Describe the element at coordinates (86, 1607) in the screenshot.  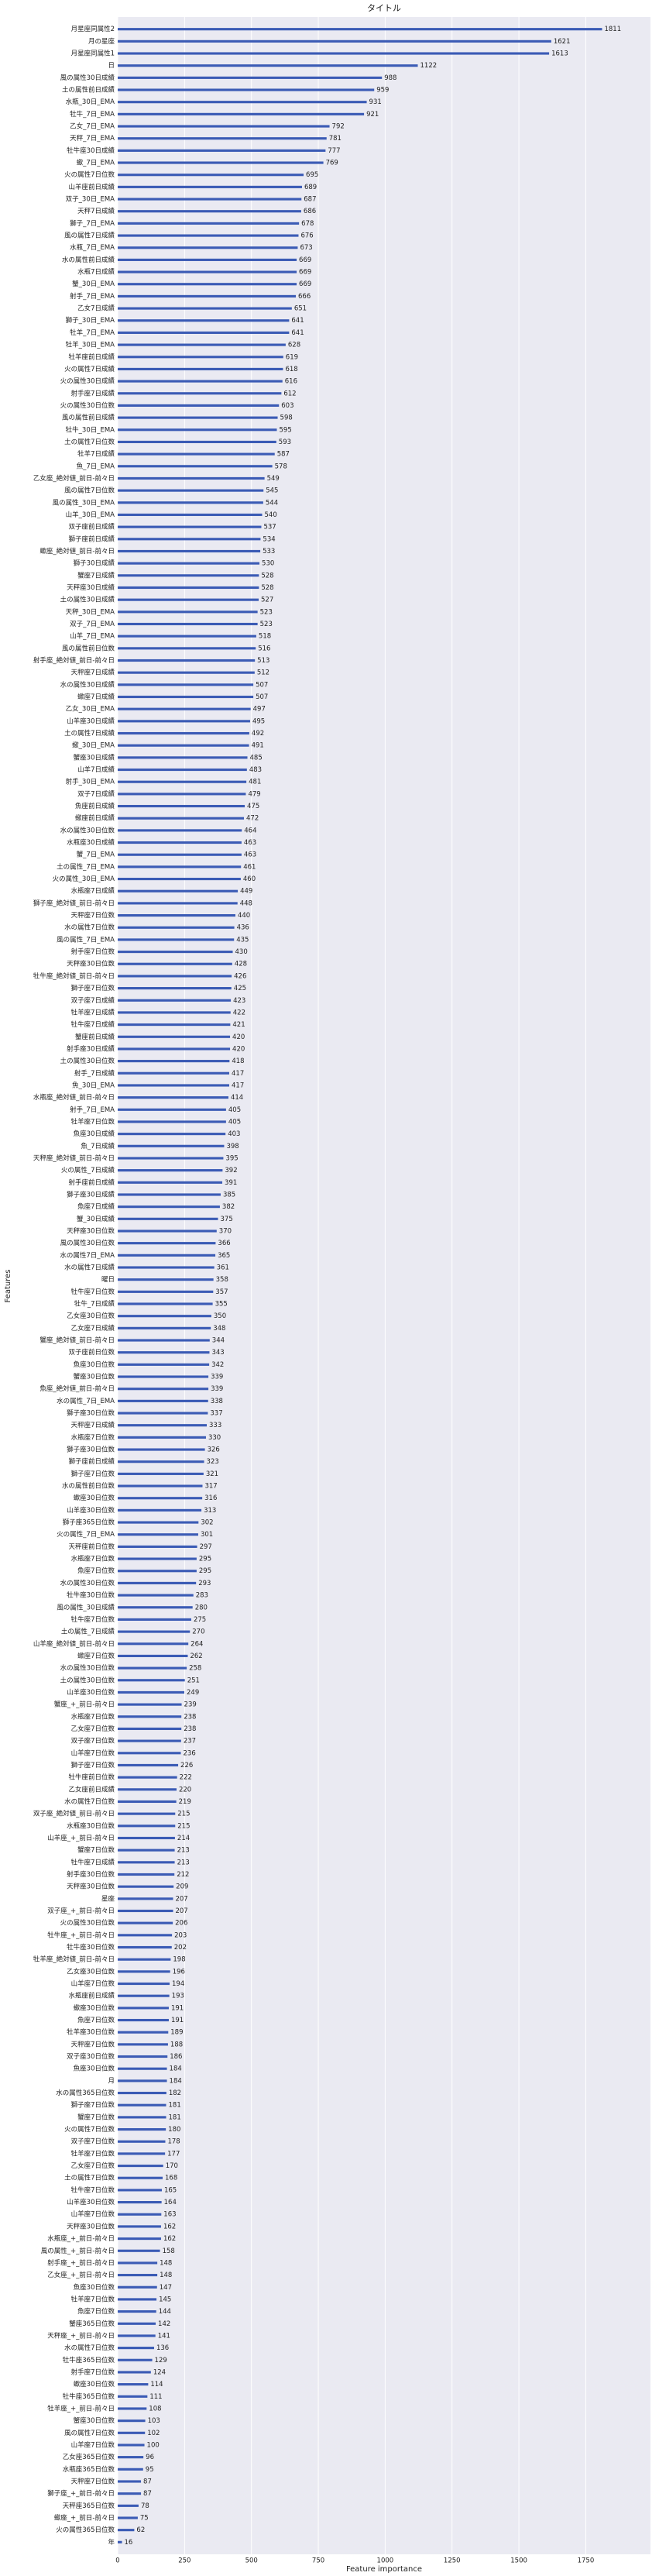
I see `y-tick-label: 風の属性_30日成績` at that location.